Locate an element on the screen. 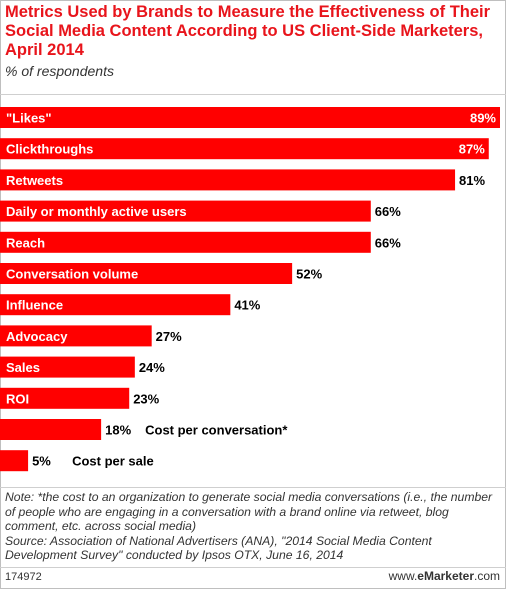 This screenshot has width=506, height=589. chart-id: 174972 is located at coordinates (23, 577).